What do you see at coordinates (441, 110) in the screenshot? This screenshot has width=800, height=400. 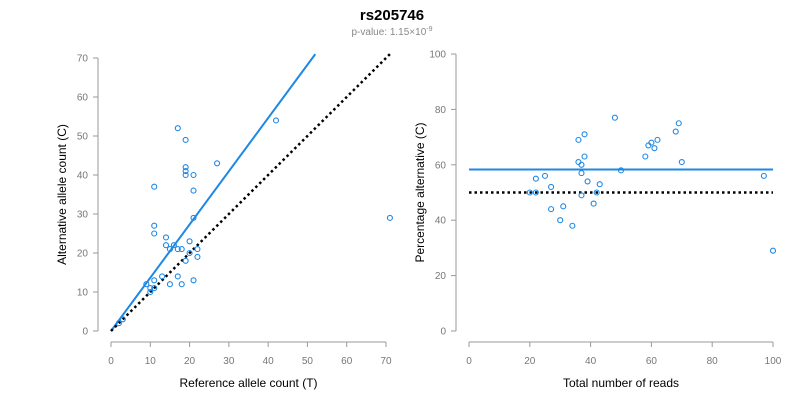 I see `y-tick-label: 80` at bounding box center [441, 110].